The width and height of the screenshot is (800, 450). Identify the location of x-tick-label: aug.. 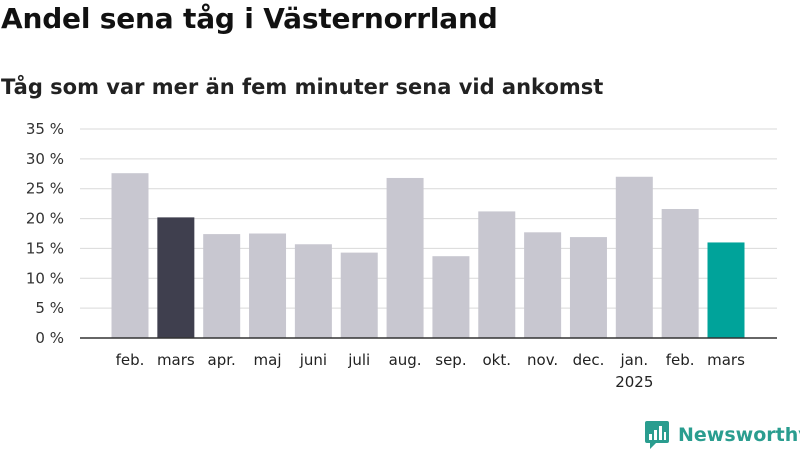
(405, 360).